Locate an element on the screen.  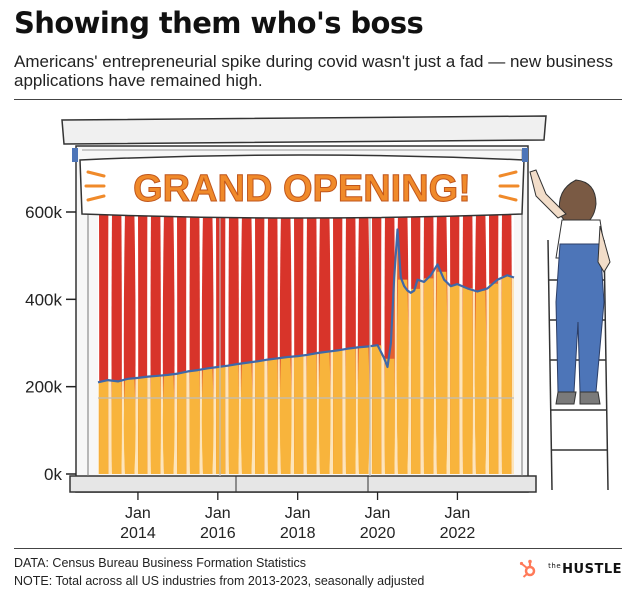
top-divider is located at coordinates (318, 99).